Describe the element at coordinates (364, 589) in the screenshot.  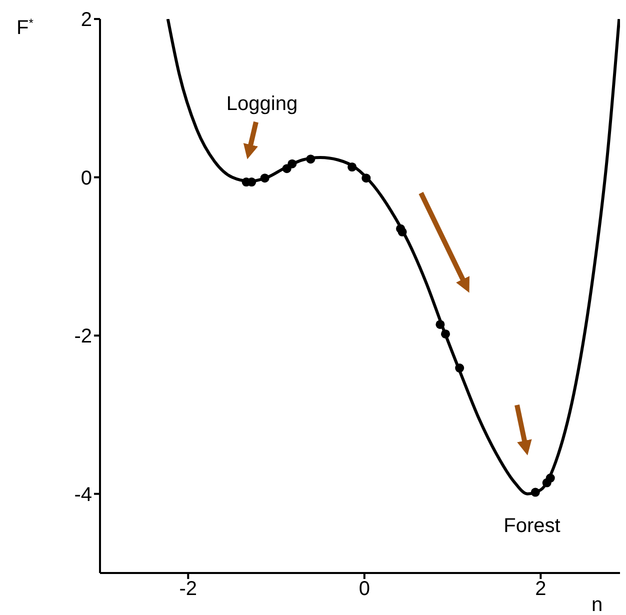
I see `x-tick-label: 0` at that location.